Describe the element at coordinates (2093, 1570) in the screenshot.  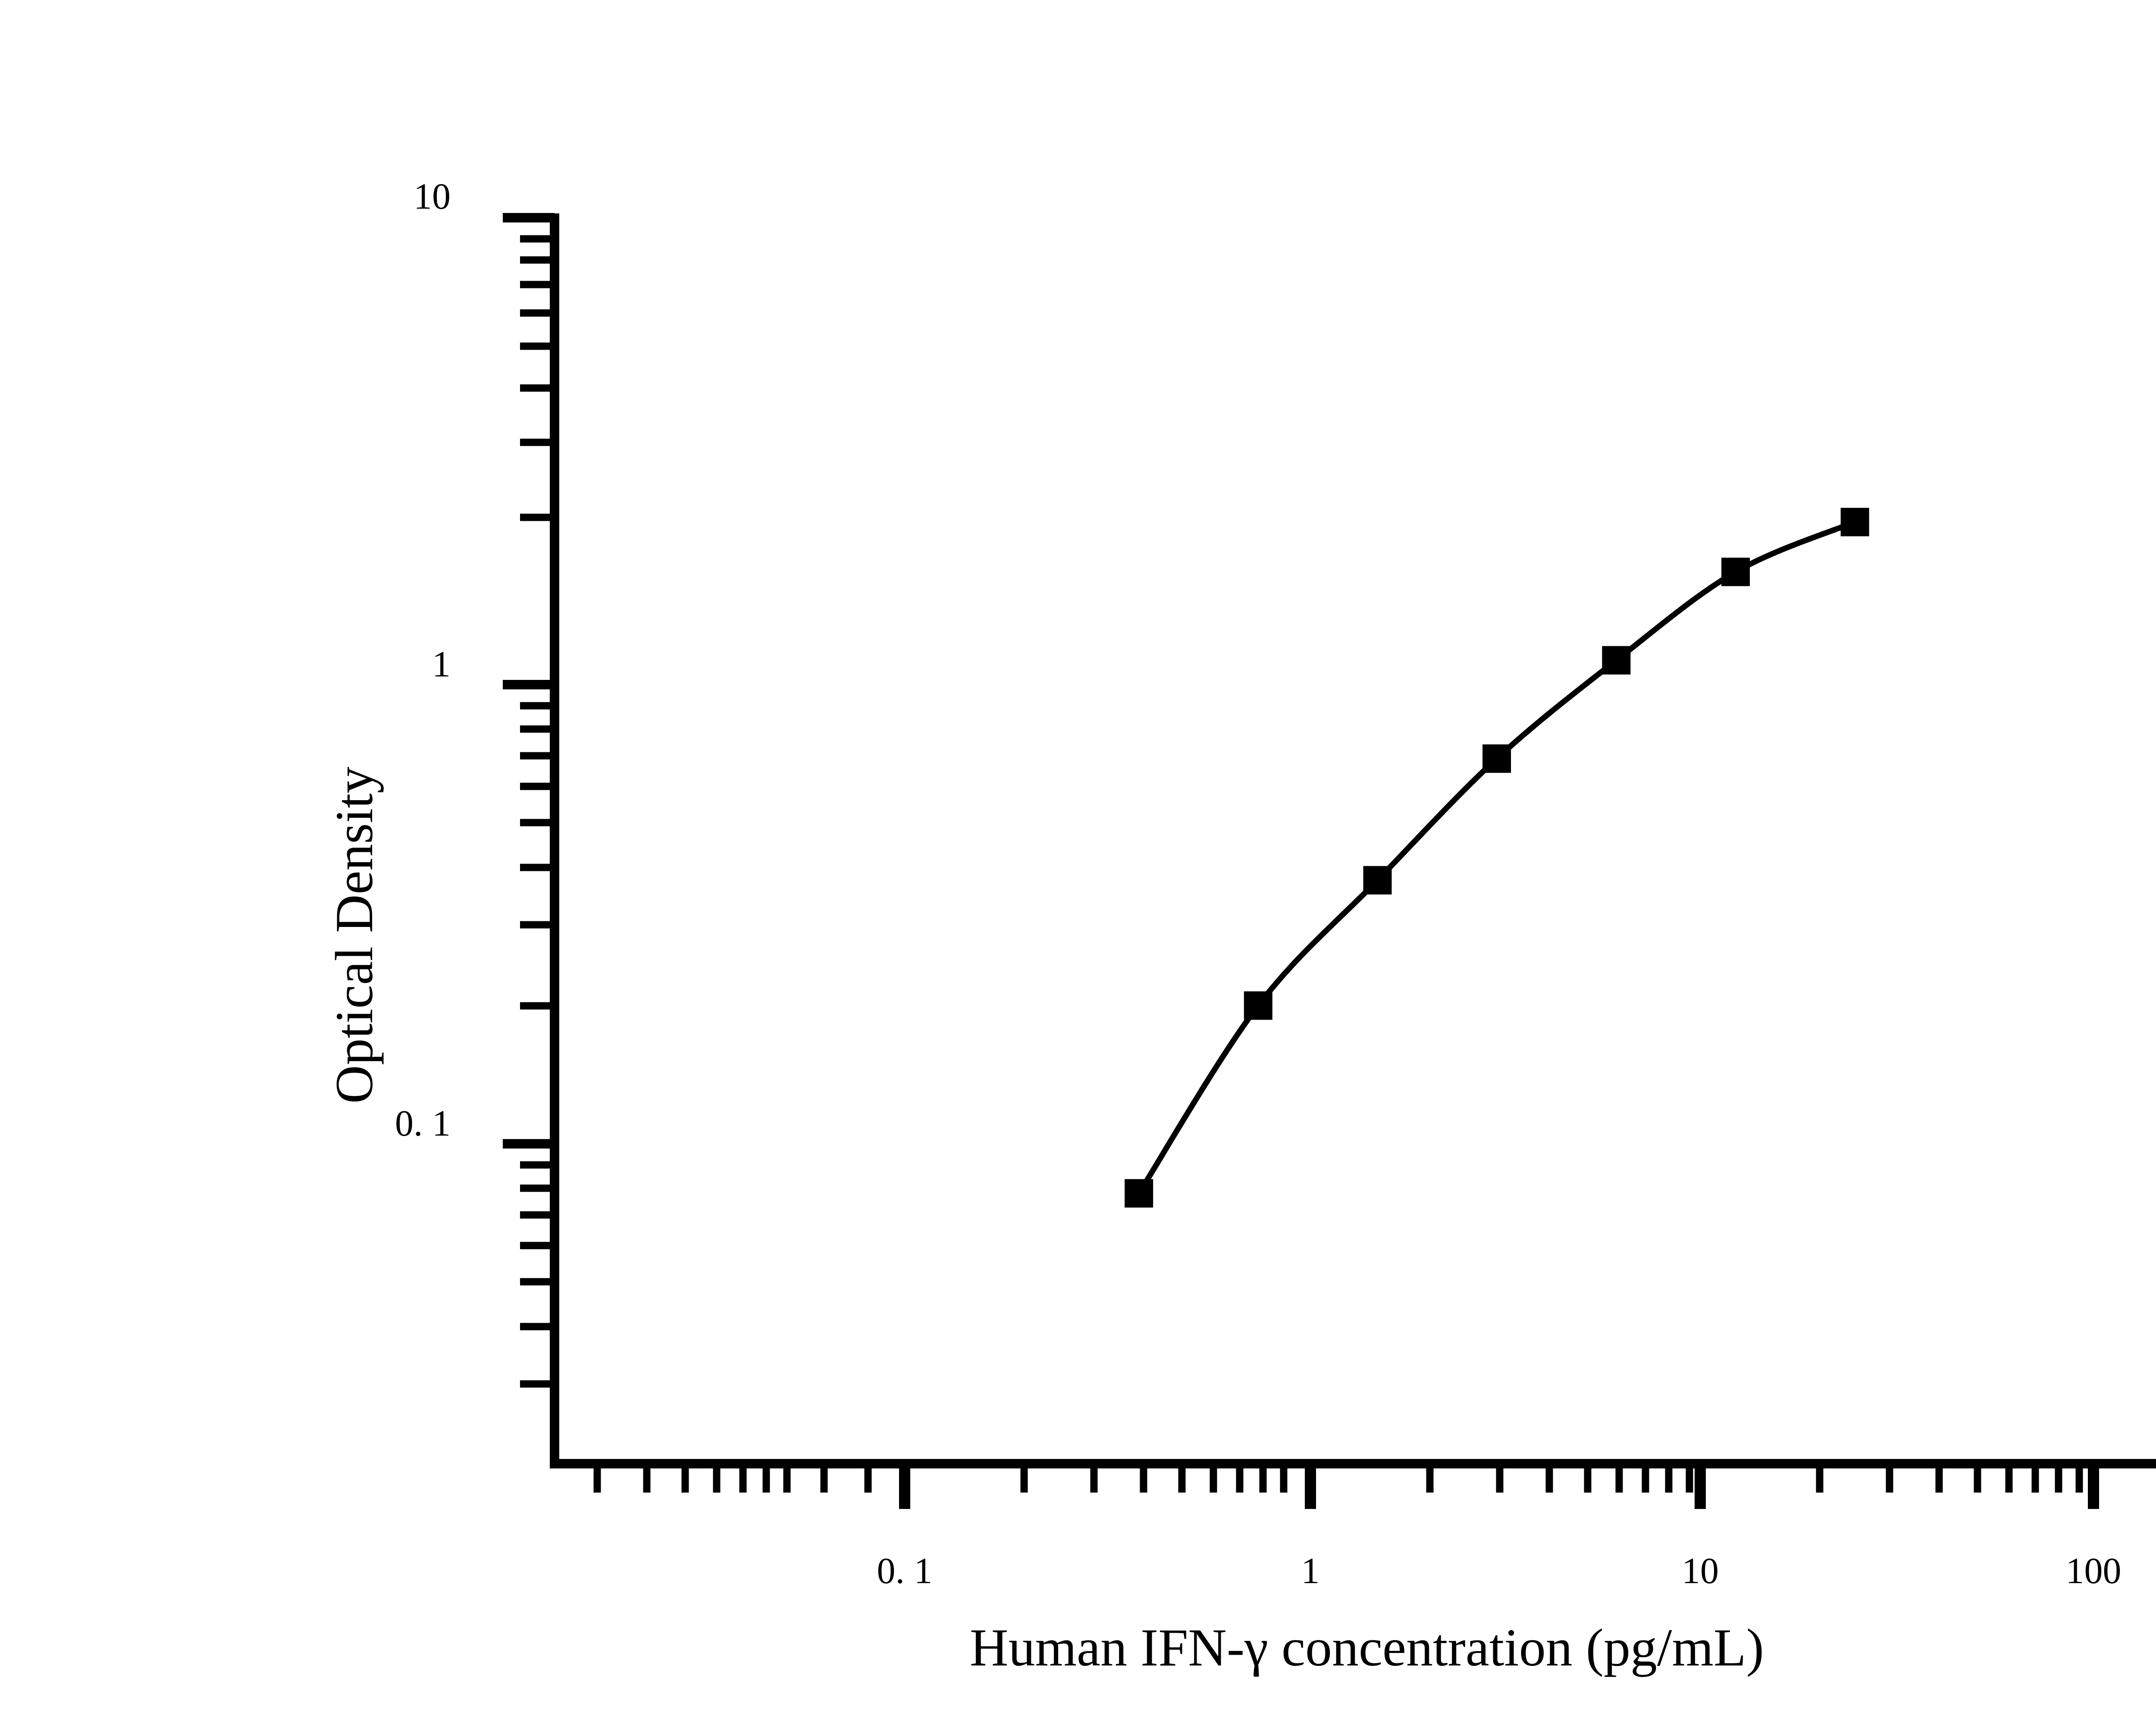
I see `x-tick-label-100: 100` at that location.